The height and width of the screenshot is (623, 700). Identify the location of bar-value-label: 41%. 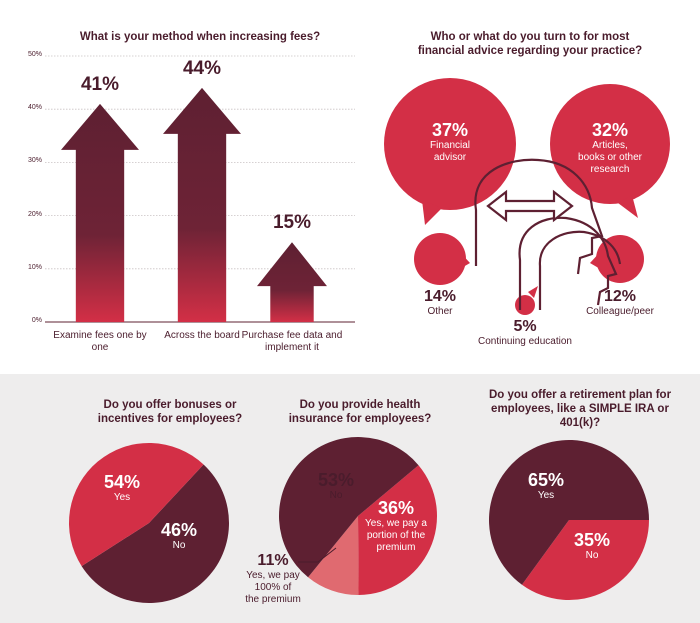
(100, 84).